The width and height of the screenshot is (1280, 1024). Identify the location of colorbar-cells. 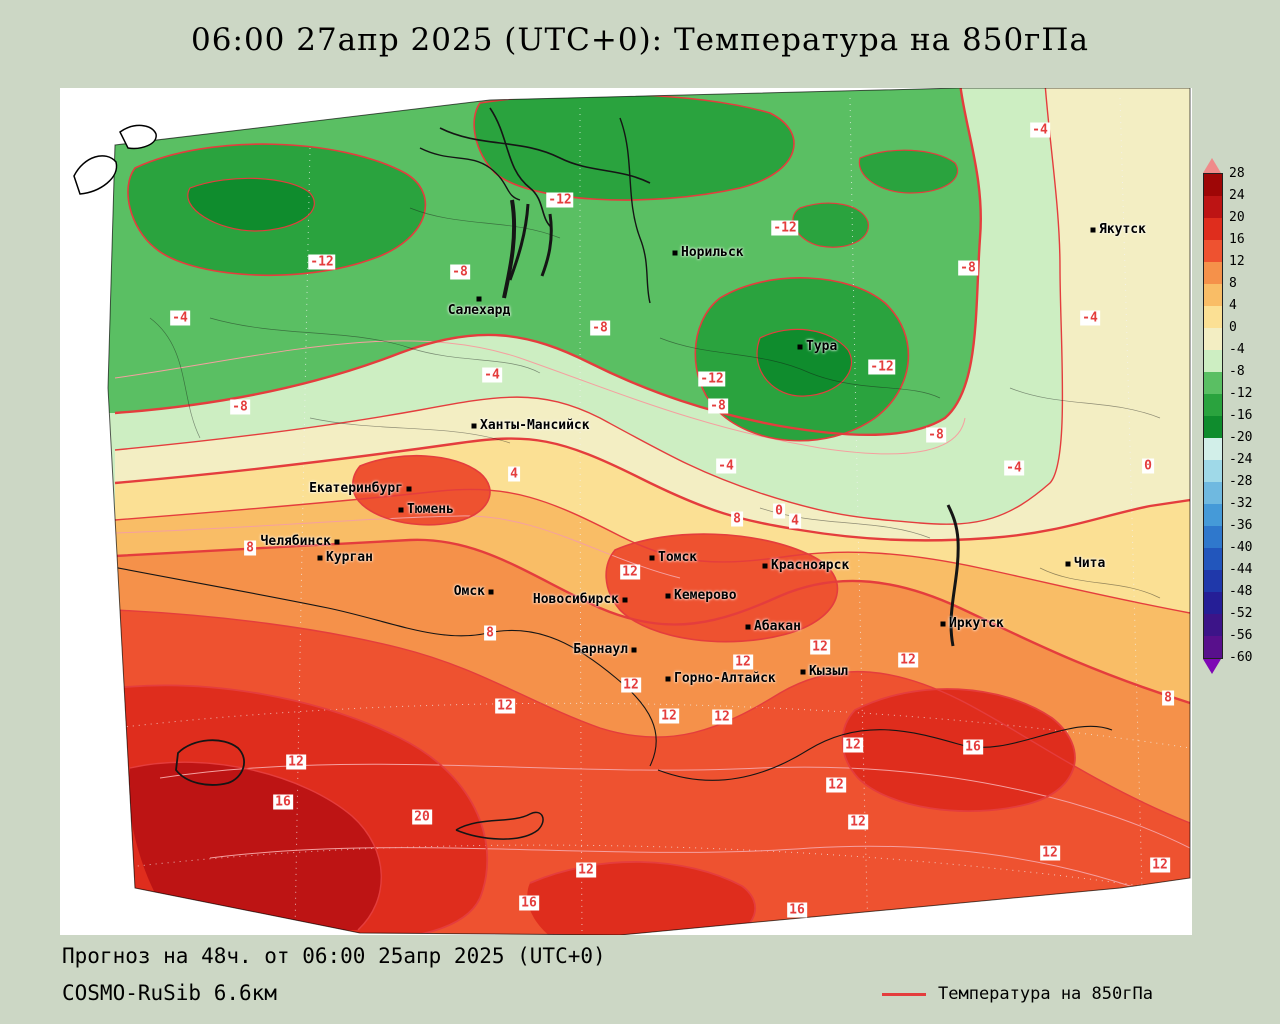
(1213, 416).